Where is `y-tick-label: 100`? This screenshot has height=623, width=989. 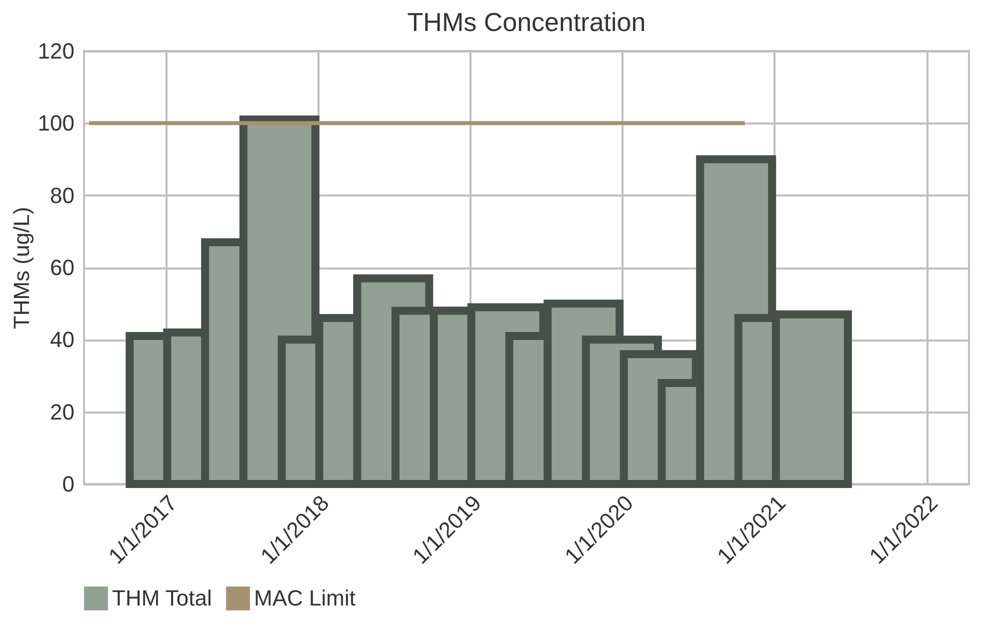 y-tick-label: 100 is located at coordinates (56, 123).